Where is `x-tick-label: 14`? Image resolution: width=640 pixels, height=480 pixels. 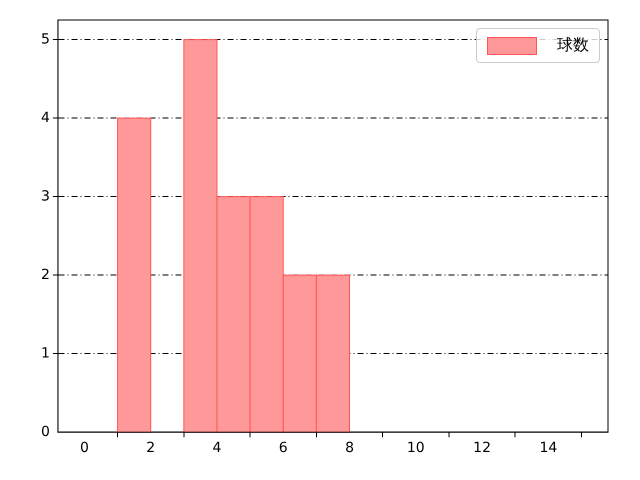 x-tick-label: 14 is located at coordinates (548, 448).